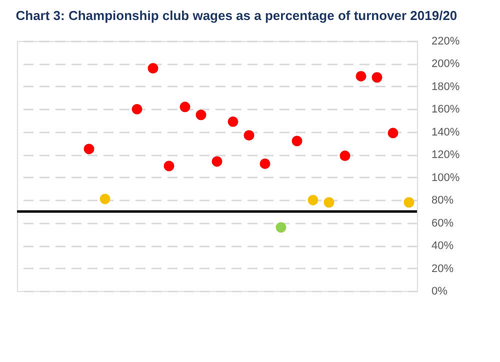  I want to click on y-tick-label: 140%, so click(446, 132).